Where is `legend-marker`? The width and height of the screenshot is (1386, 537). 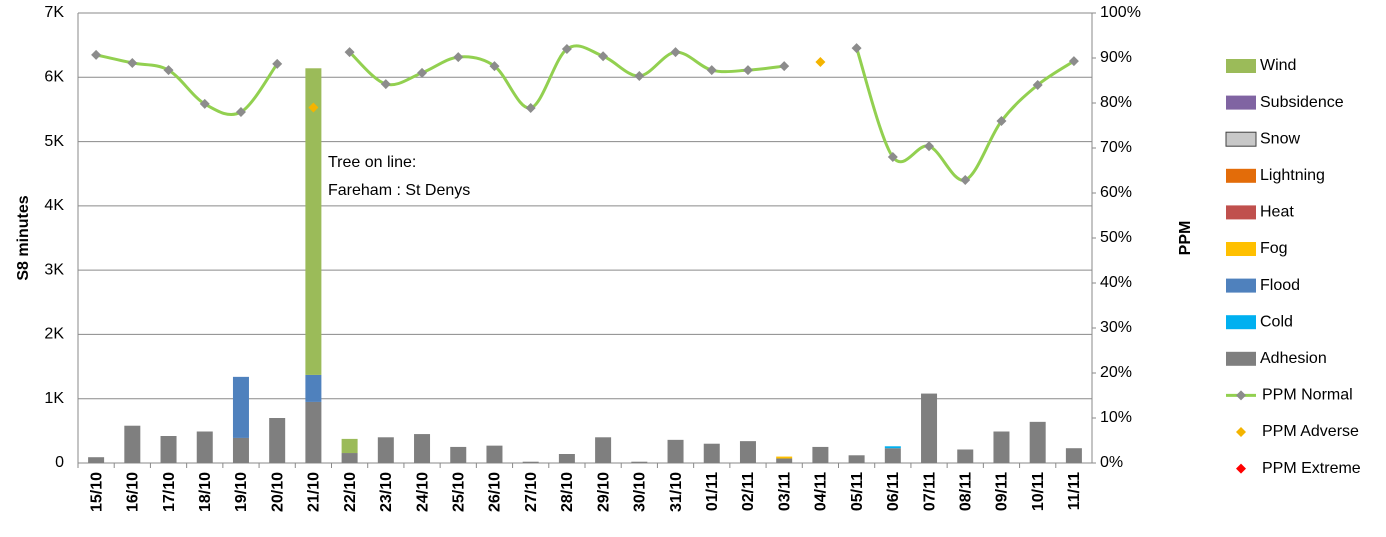 legend-marker is located at coordinates (1241, 395).